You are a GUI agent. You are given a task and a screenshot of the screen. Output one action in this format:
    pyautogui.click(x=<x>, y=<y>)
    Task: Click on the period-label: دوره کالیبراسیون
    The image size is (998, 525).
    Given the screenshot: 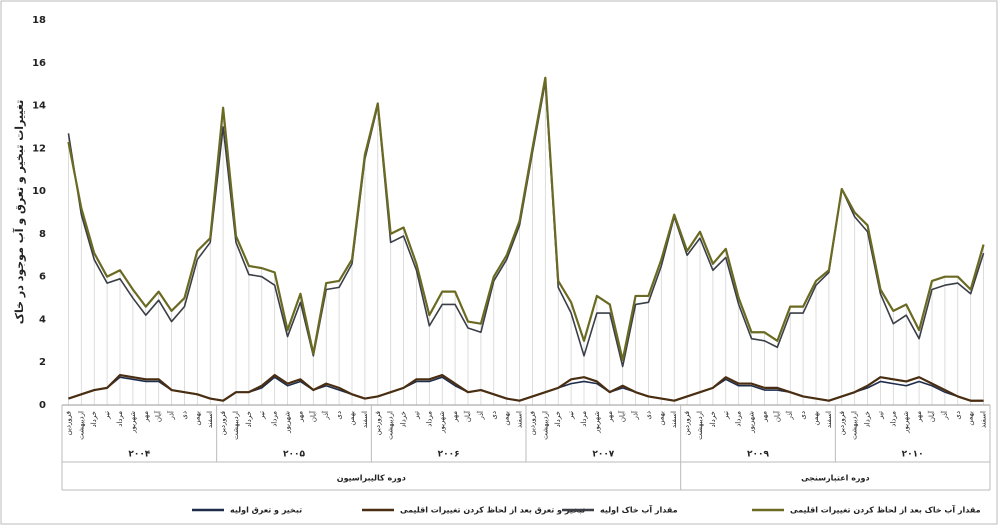 What is the action you would take?
    pyautogui.click(x=371, y=478)
    